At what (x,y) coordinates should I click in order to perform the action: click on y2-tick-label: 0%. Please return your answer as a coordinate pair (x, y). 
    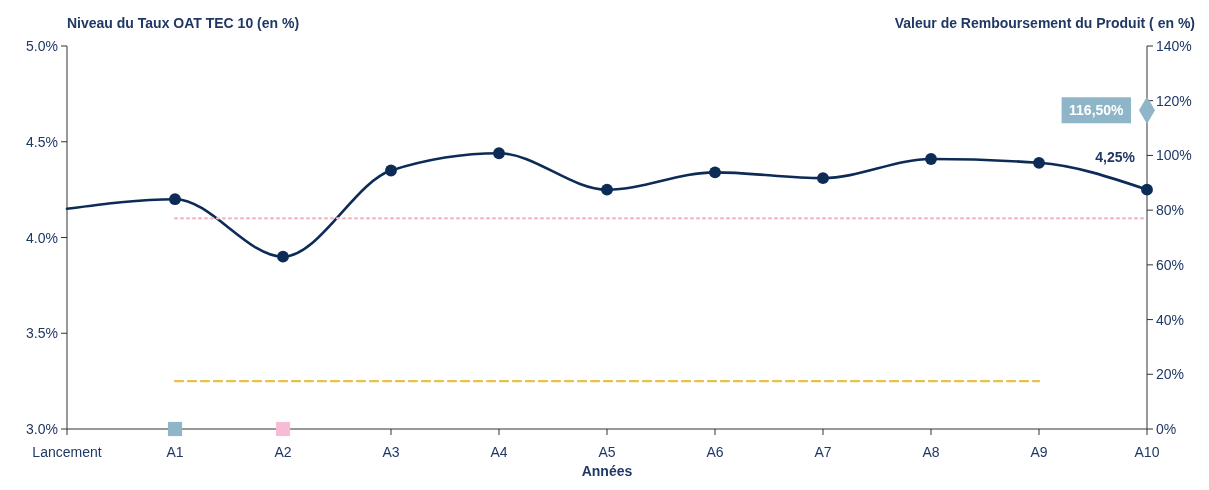
    Looking at the image, I should click on (1166, 429).